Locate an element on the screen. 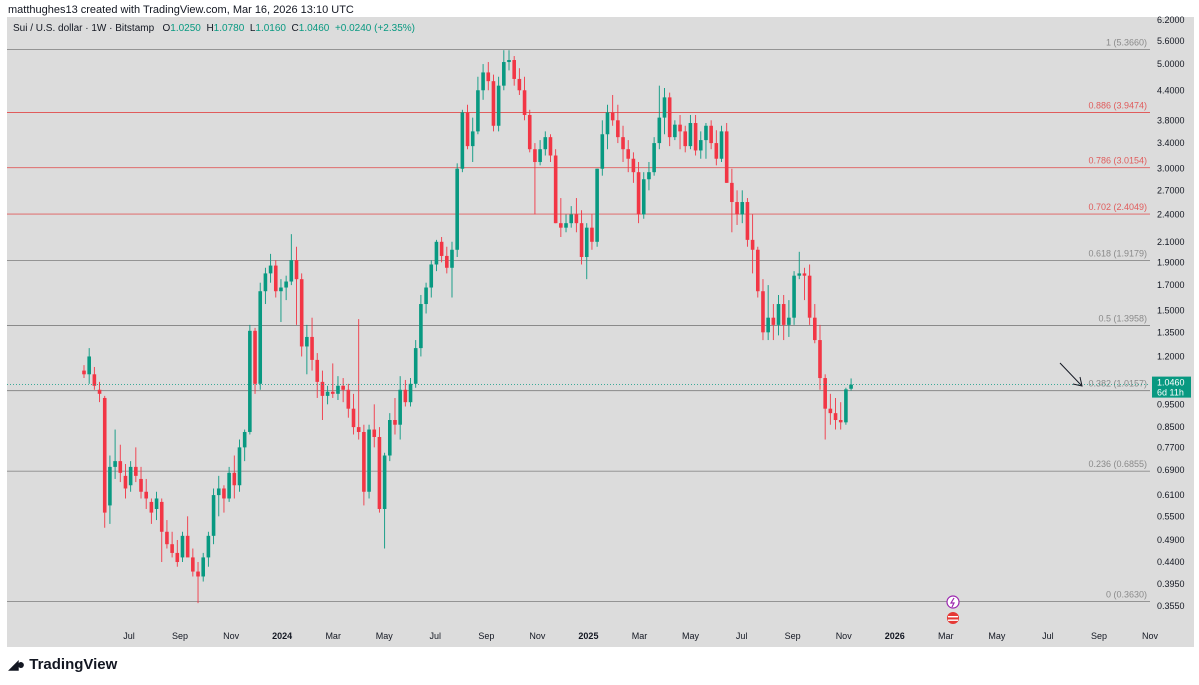 The image size is (1199, 685). price-tick-label: 0.3550 is located at coordinates (1171, 606).